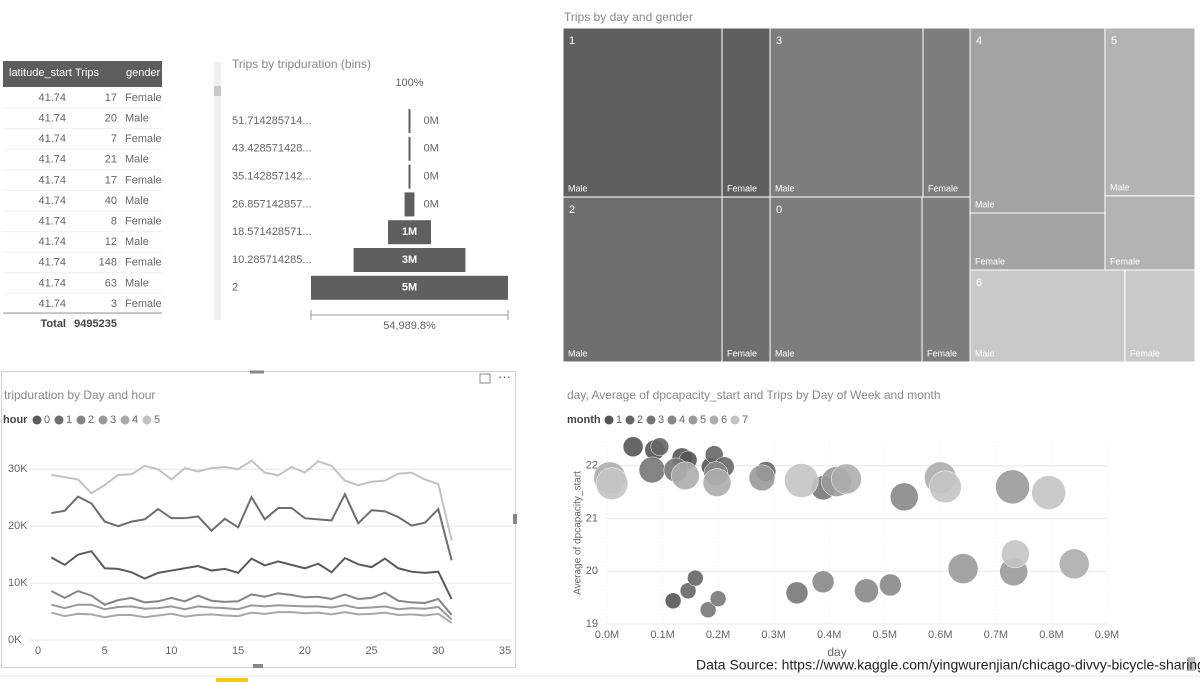  I want to click on scroll-thumb, so click(217, 91).